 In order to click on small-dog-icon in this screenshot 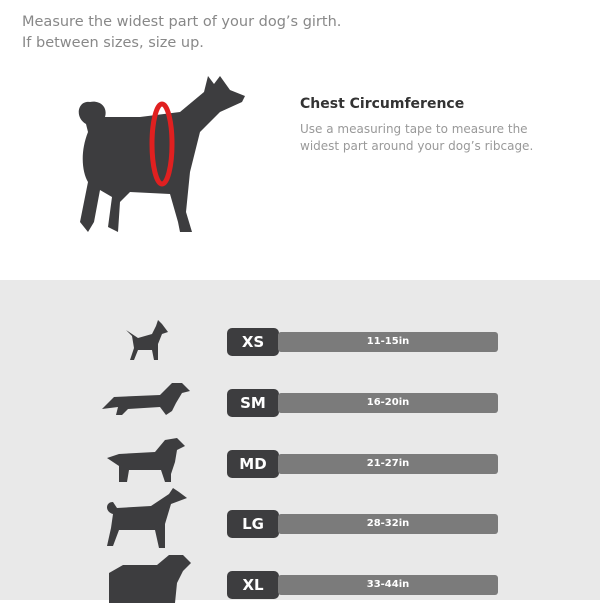, I will do `click(147, 340)`.